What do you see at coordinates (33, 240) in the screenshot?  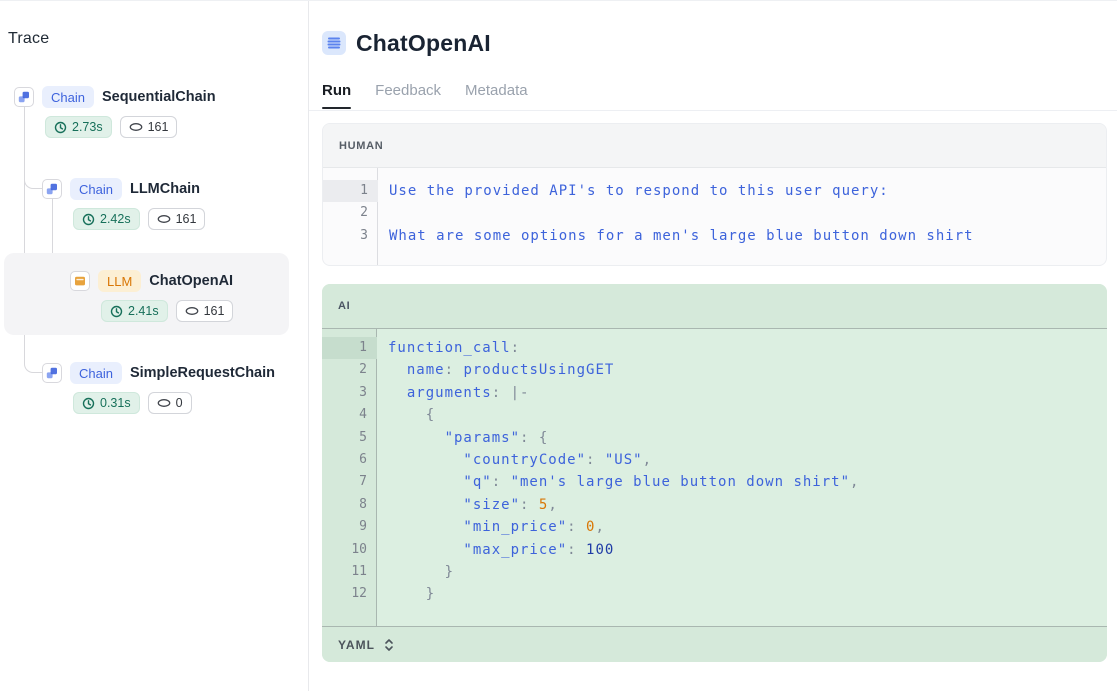 I see `tree-connector` at bounding box center [33, 240].